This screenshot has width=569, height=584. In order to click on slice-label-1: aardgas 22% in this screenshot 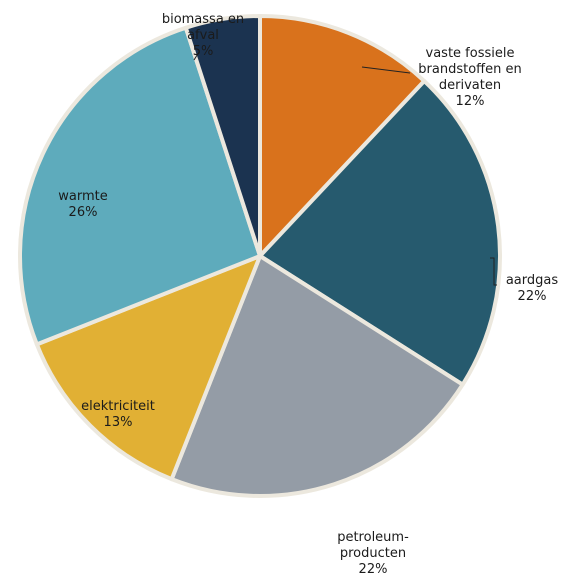, I will do `click(532, 288)`.